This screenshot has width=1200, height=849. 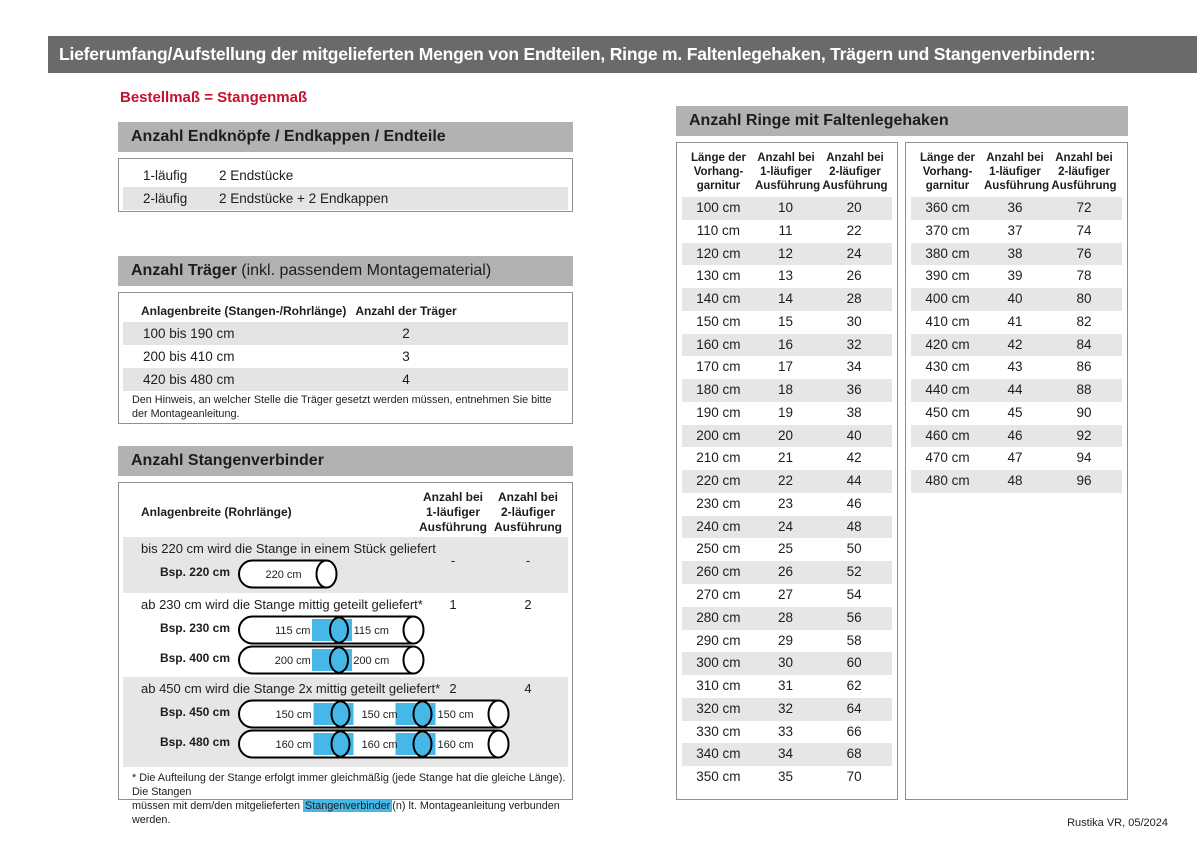 I want to click on garnitur-length: 120 cm, so click(x=718, y=253).